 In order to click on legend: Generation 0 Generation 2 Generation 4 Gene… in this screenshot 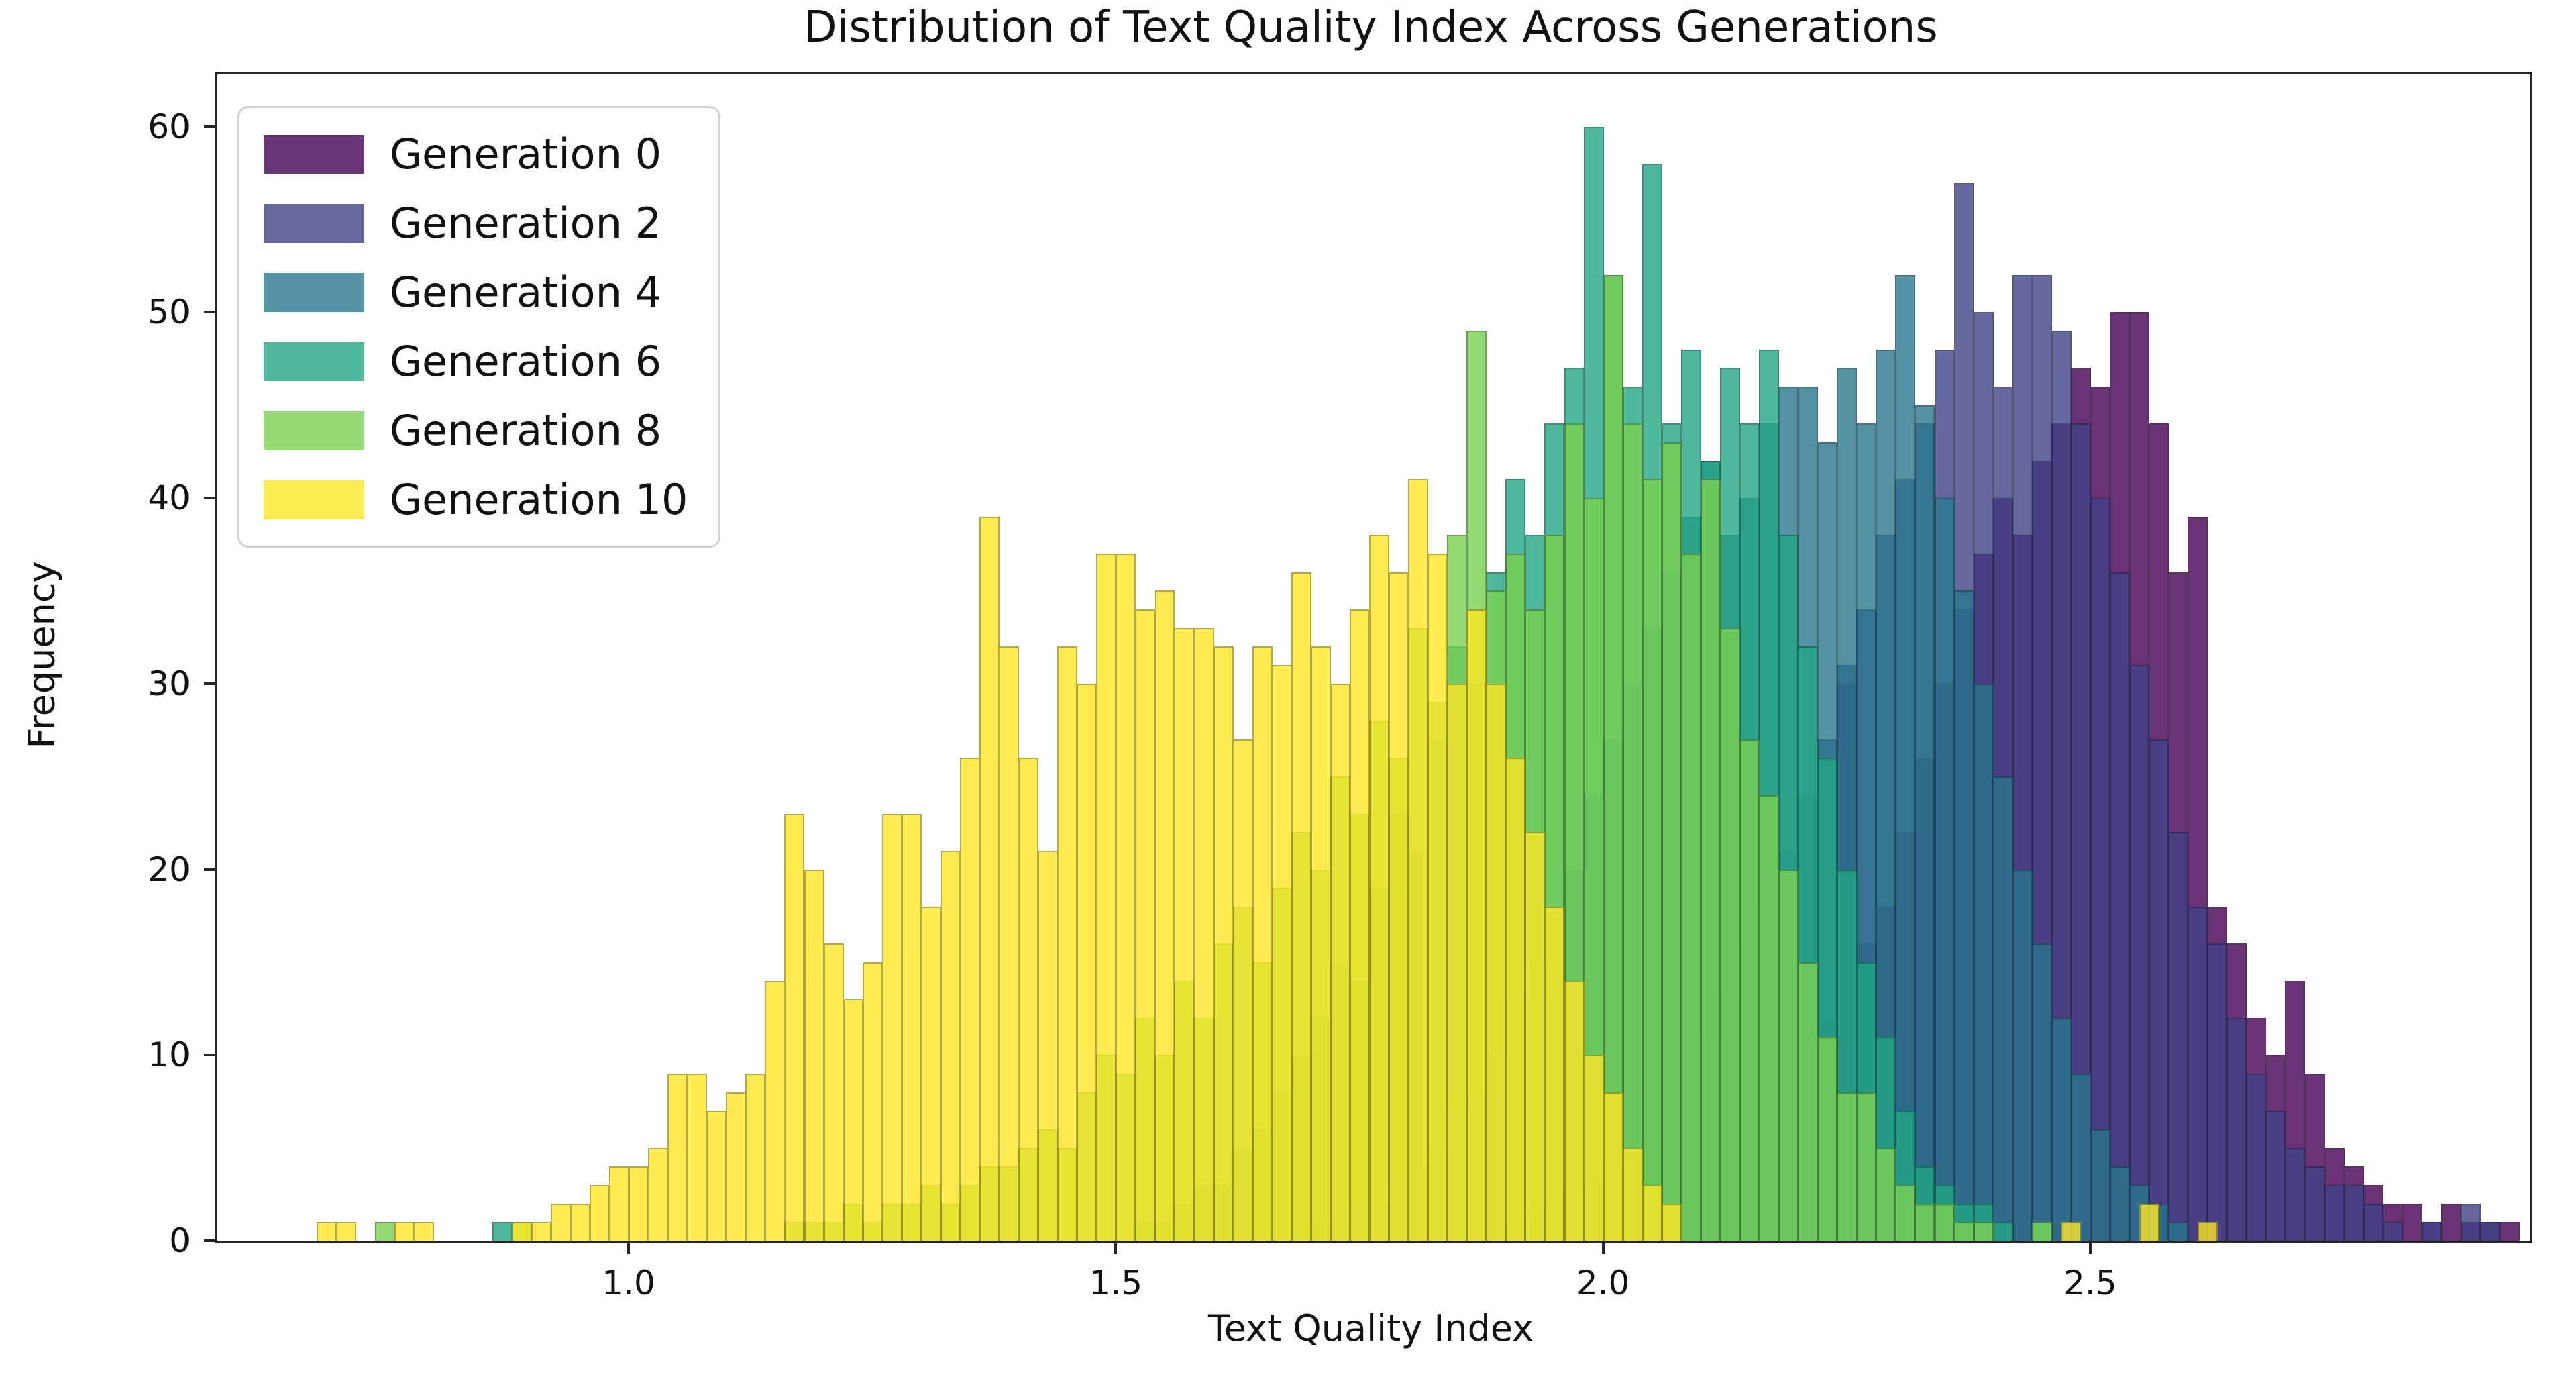, I will do `click(479, 327)`.